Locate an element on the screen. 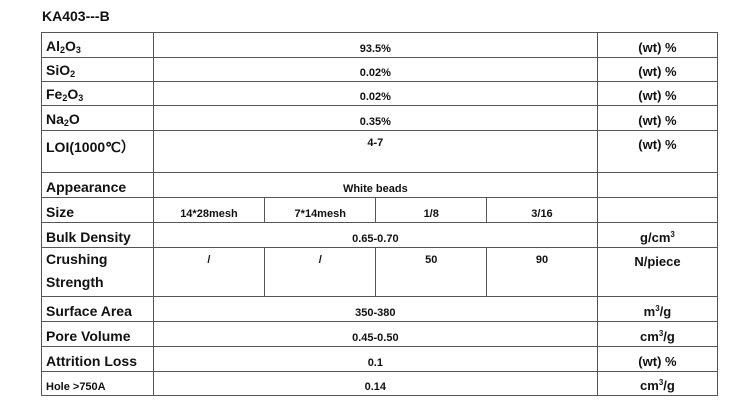 The width and height of the screenshot is (750, 408). product-title: KA403---B is located at coordinates (76, 16).